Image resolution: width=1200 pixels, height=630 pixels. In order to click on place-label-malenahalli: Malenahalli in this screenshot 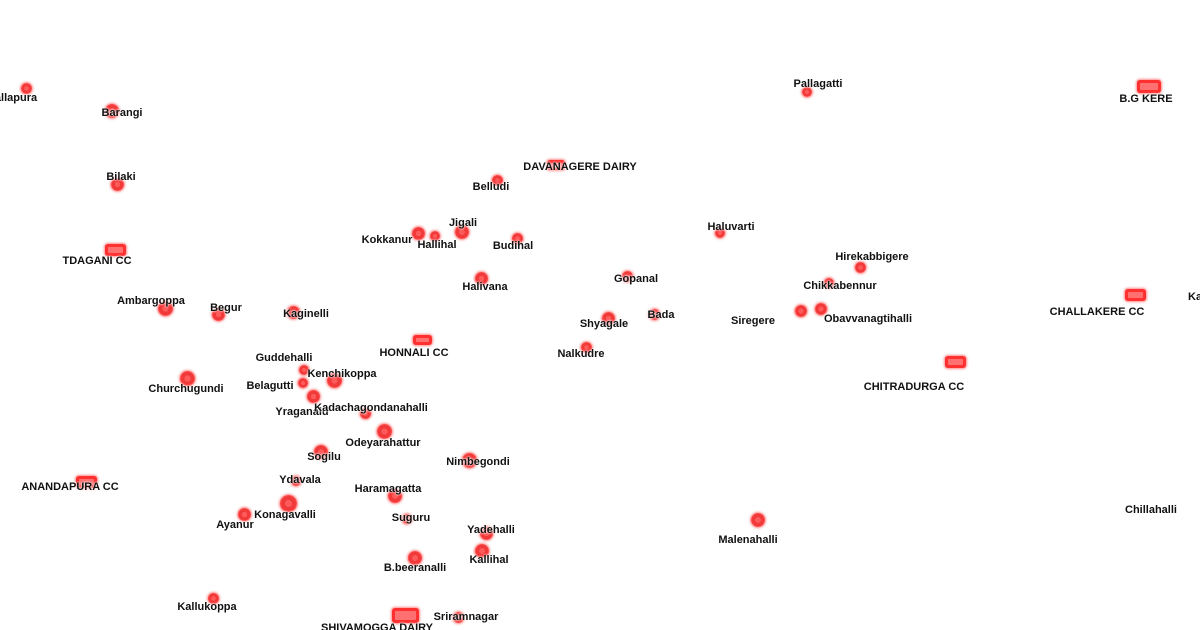, I will do `click(748, 540)`.